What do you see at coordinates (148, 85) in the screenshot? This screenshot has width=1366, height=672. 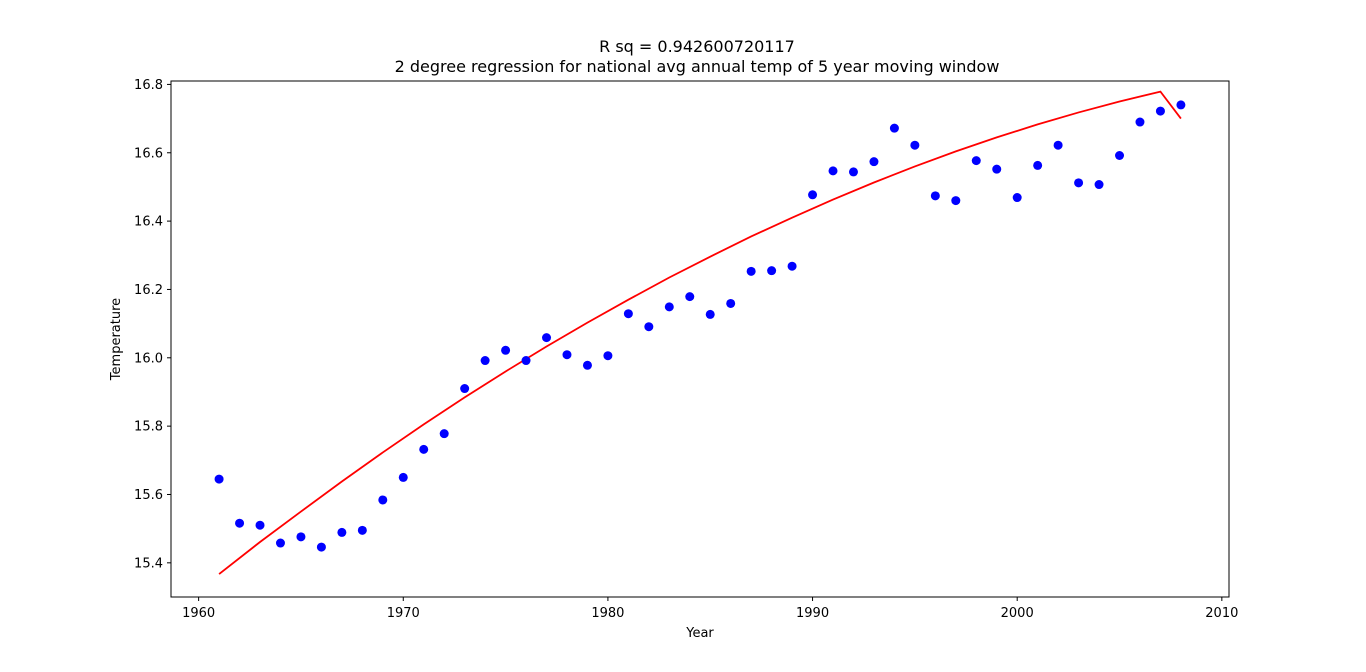 I see `y-tick-label: 16.8` at bounding box center [148, 85].